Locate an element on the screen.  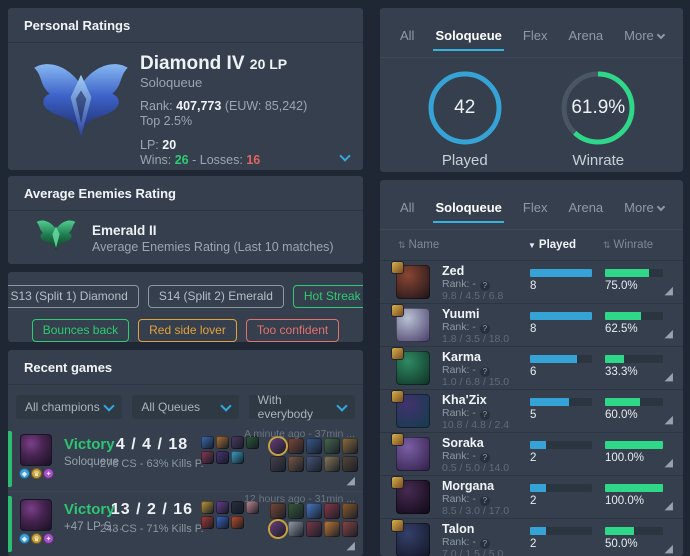
winrate-cell: 100.0% is located at coordinates (634, 495).